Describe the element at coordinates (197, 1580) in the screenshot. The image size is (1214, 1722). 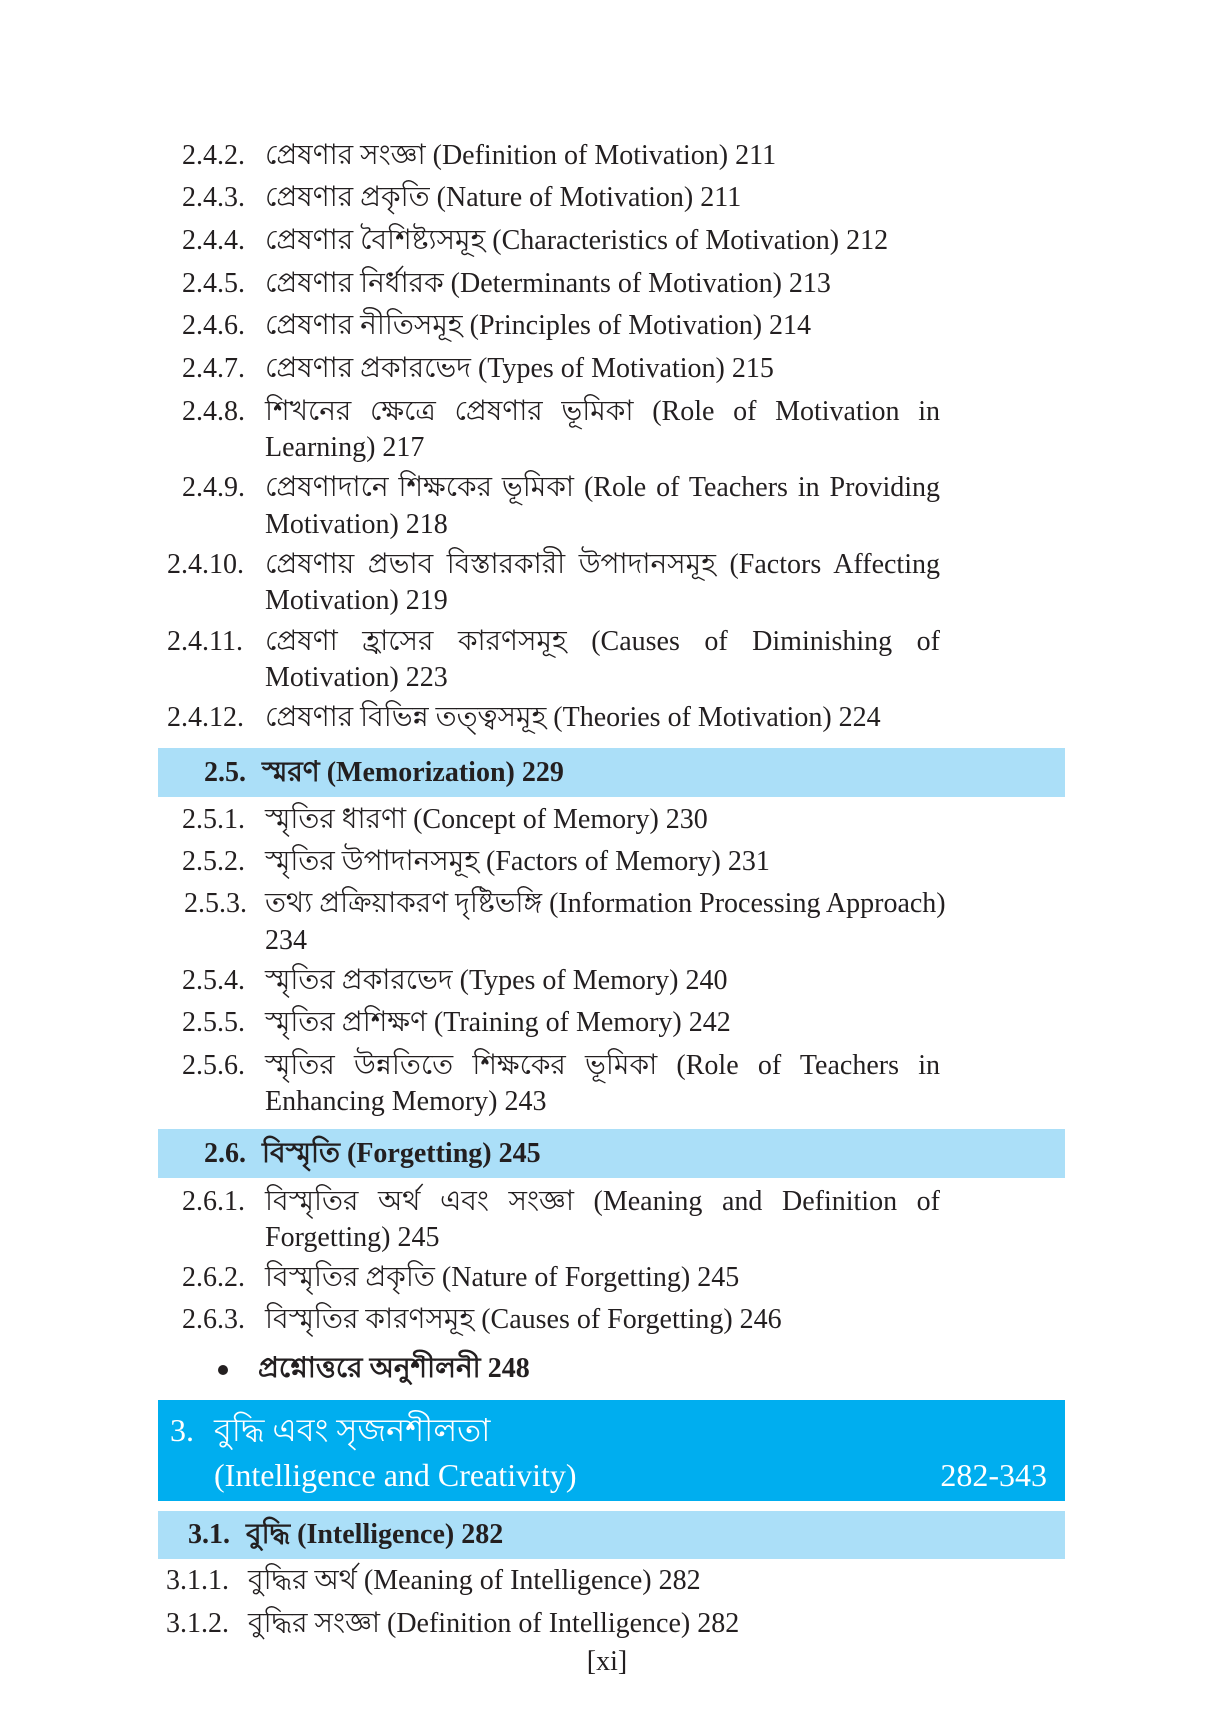
I see `entry-number: 3.1.1.` at that location.